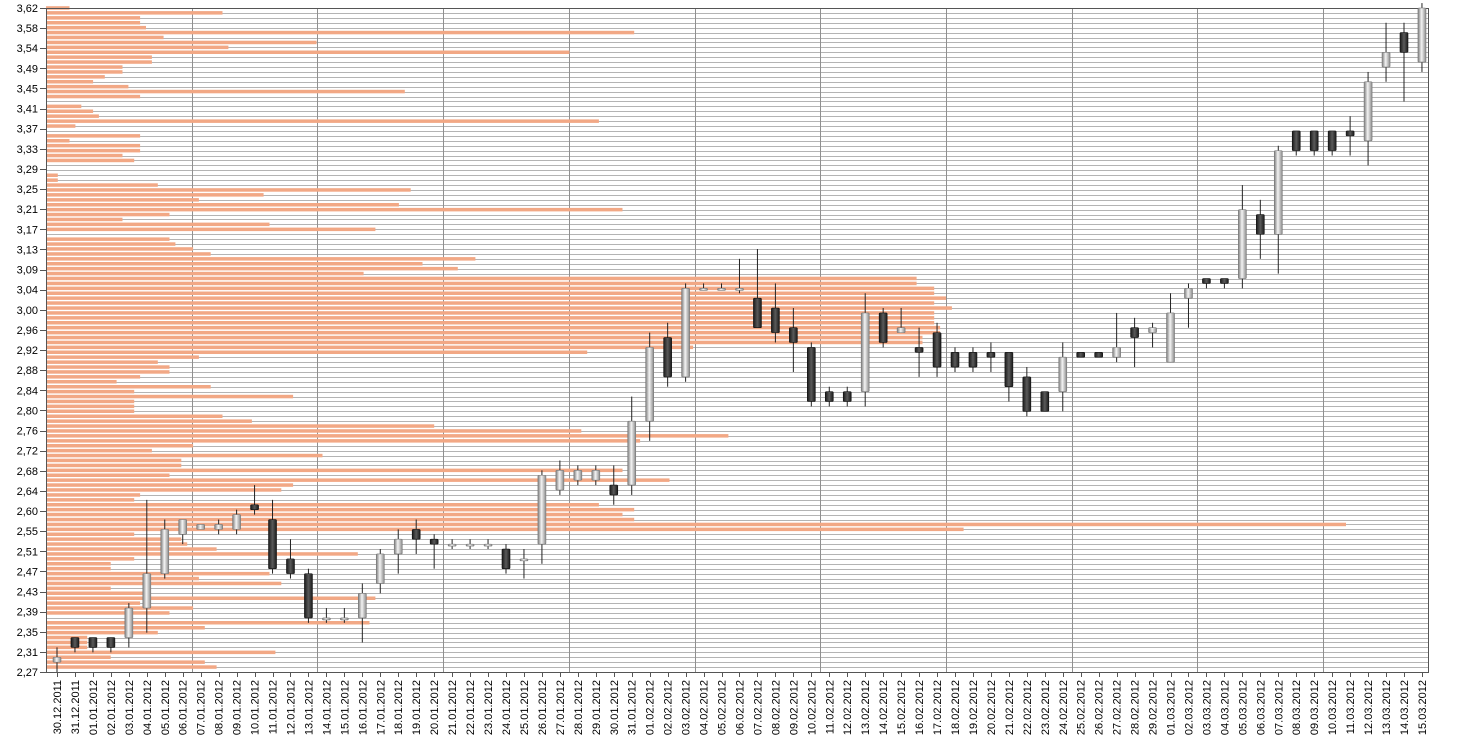  What do you see at coordinates (27, 432) in the screenshot?
I see `y-tick-label: 2,76` at bounding box center [27, 432].